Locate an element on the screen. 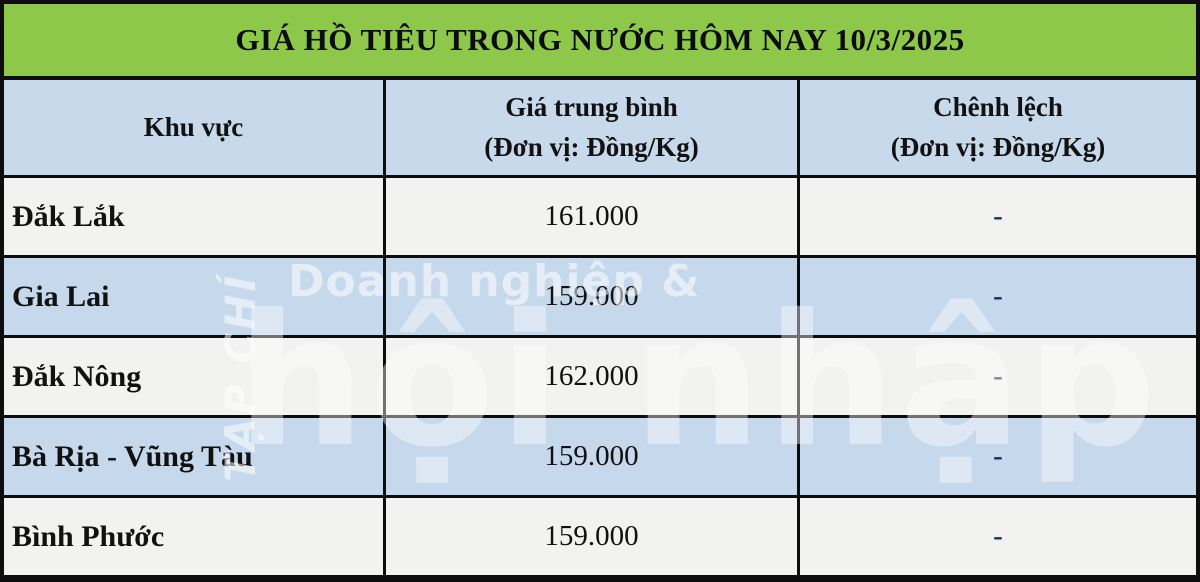 The image size is (1200, 582). header-diff-label: Chênh lệch is located at coordinates (998, 107).